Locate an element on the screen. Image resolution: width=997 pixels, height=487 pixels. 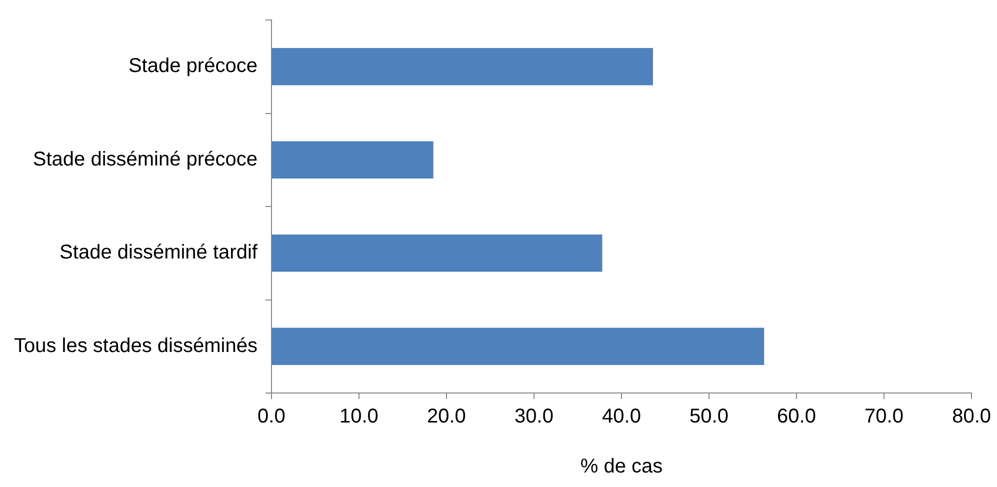
x-tick-label: 70.0 is located at coordinates (884, 417).